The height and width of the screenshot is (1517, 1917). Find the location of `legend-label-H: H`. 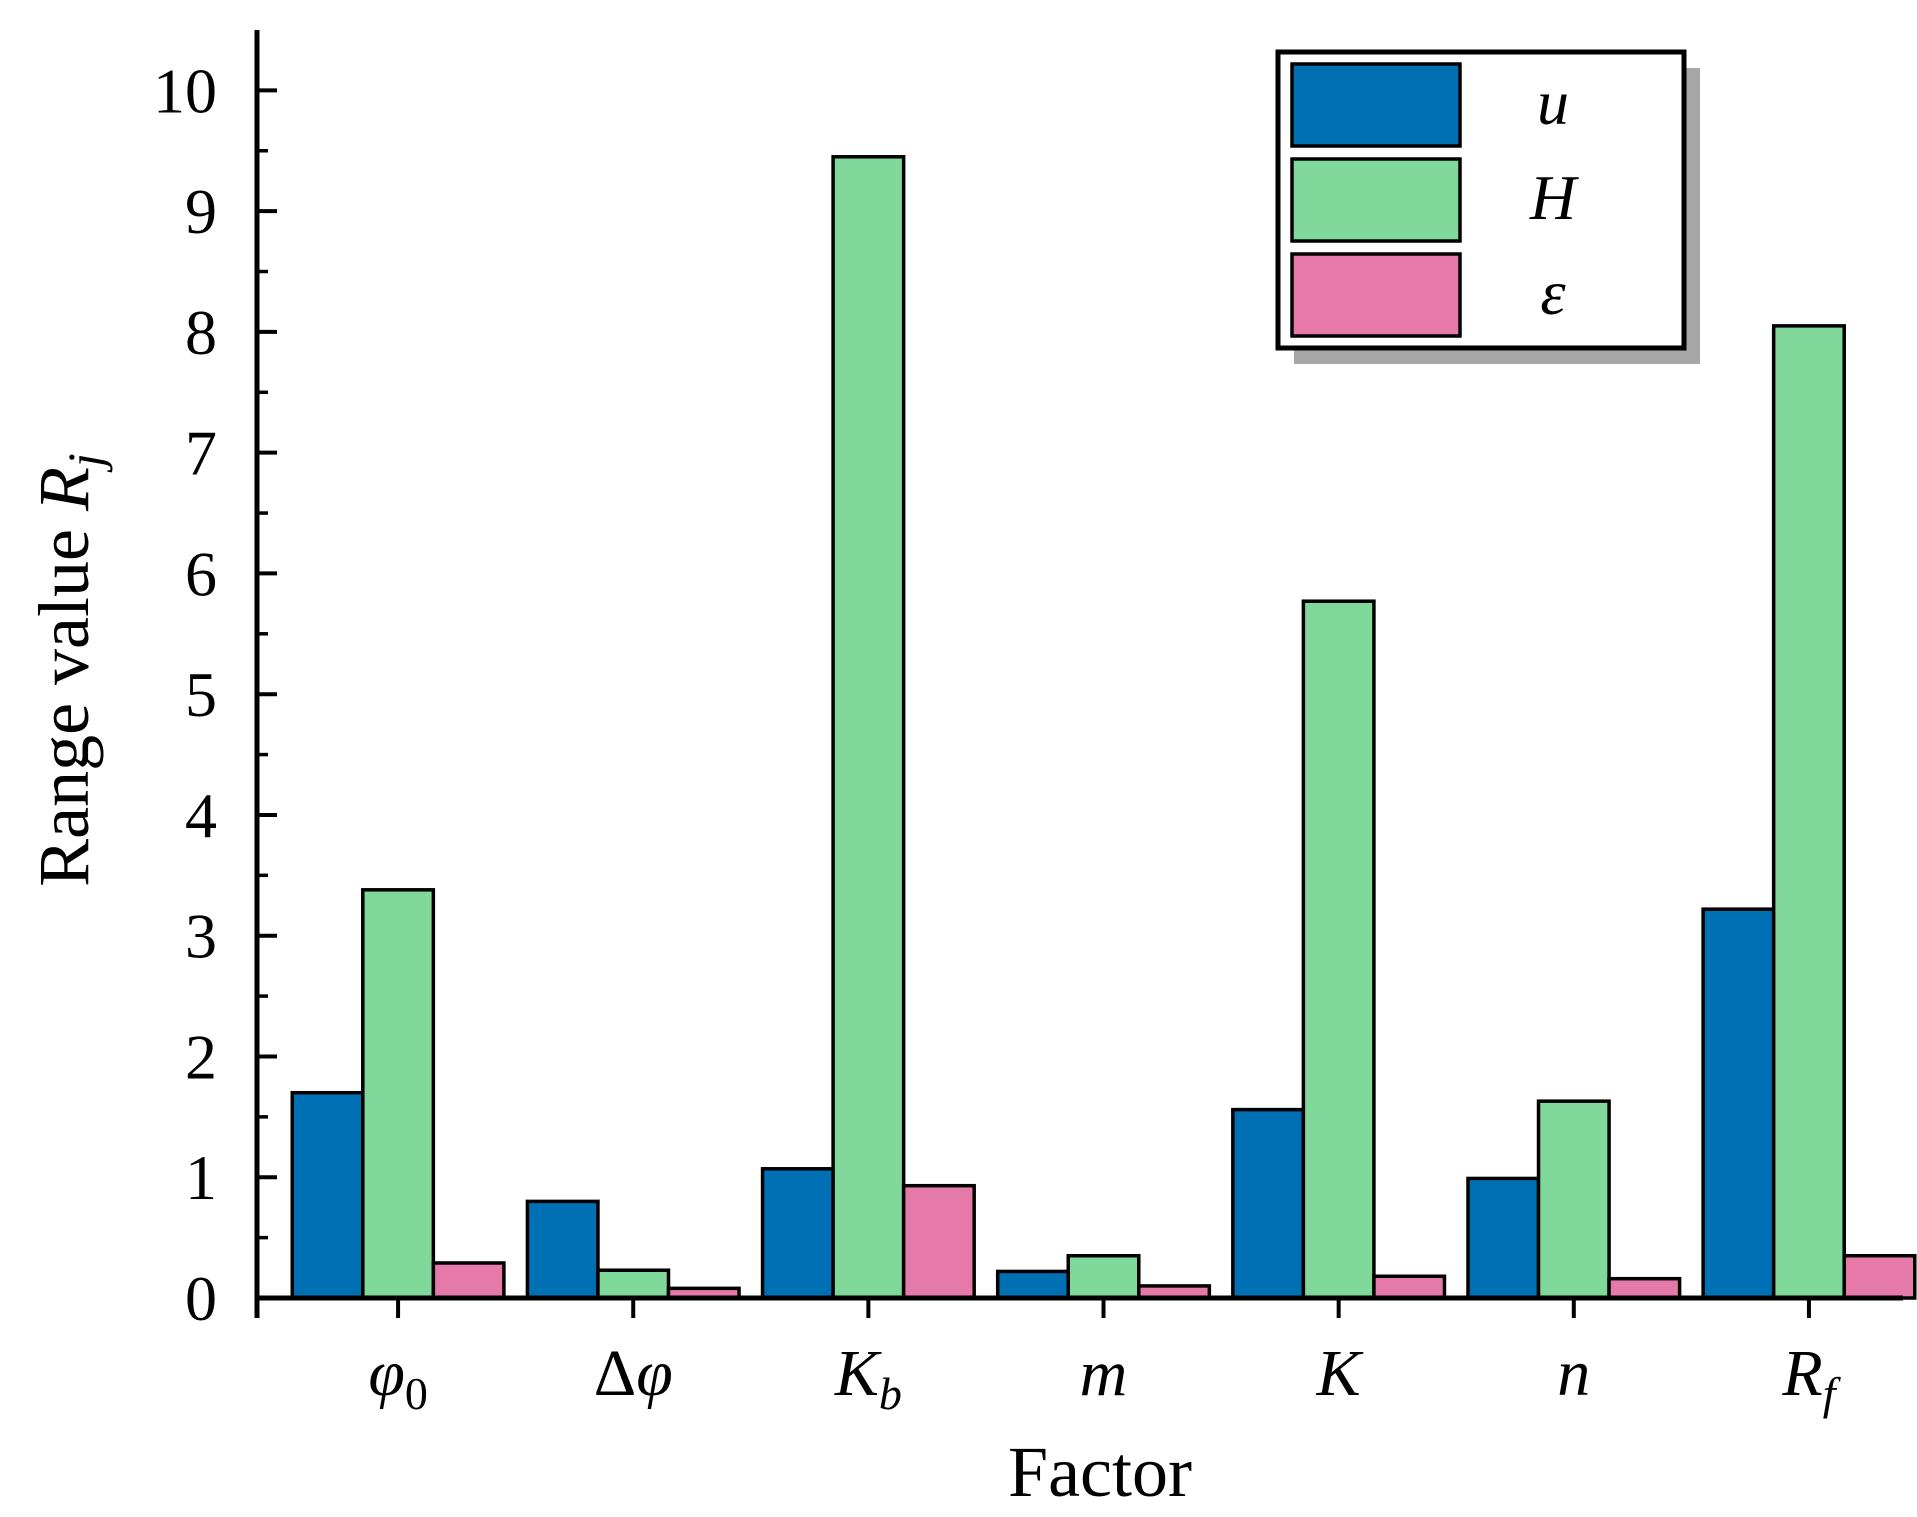

legend-label-H: H is located at coordinates (1554, 197).